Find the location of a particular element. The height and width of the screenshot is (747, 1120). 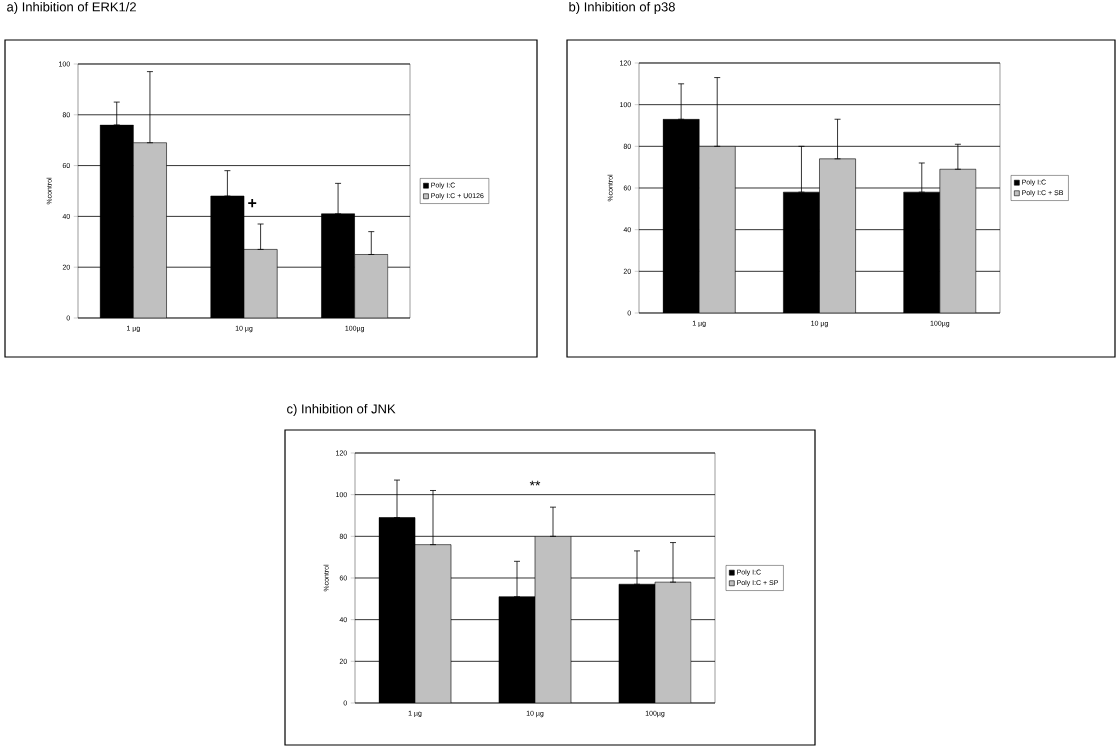

chart-title: b) Inhibition of p38 is located at coordinates (622, 8).